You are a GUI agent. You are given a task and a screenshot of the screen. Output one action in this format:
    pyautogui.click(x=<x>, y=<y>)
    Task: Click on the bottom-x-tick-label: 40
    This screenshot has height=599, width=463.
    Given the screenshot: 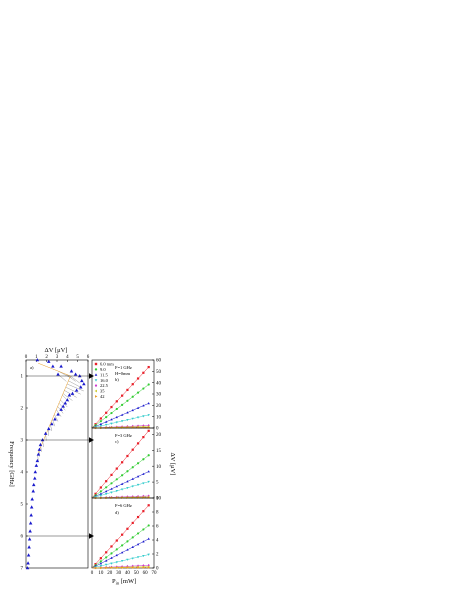 What is the action you would take?
    pyautogui.click(x=128, y=573)
    